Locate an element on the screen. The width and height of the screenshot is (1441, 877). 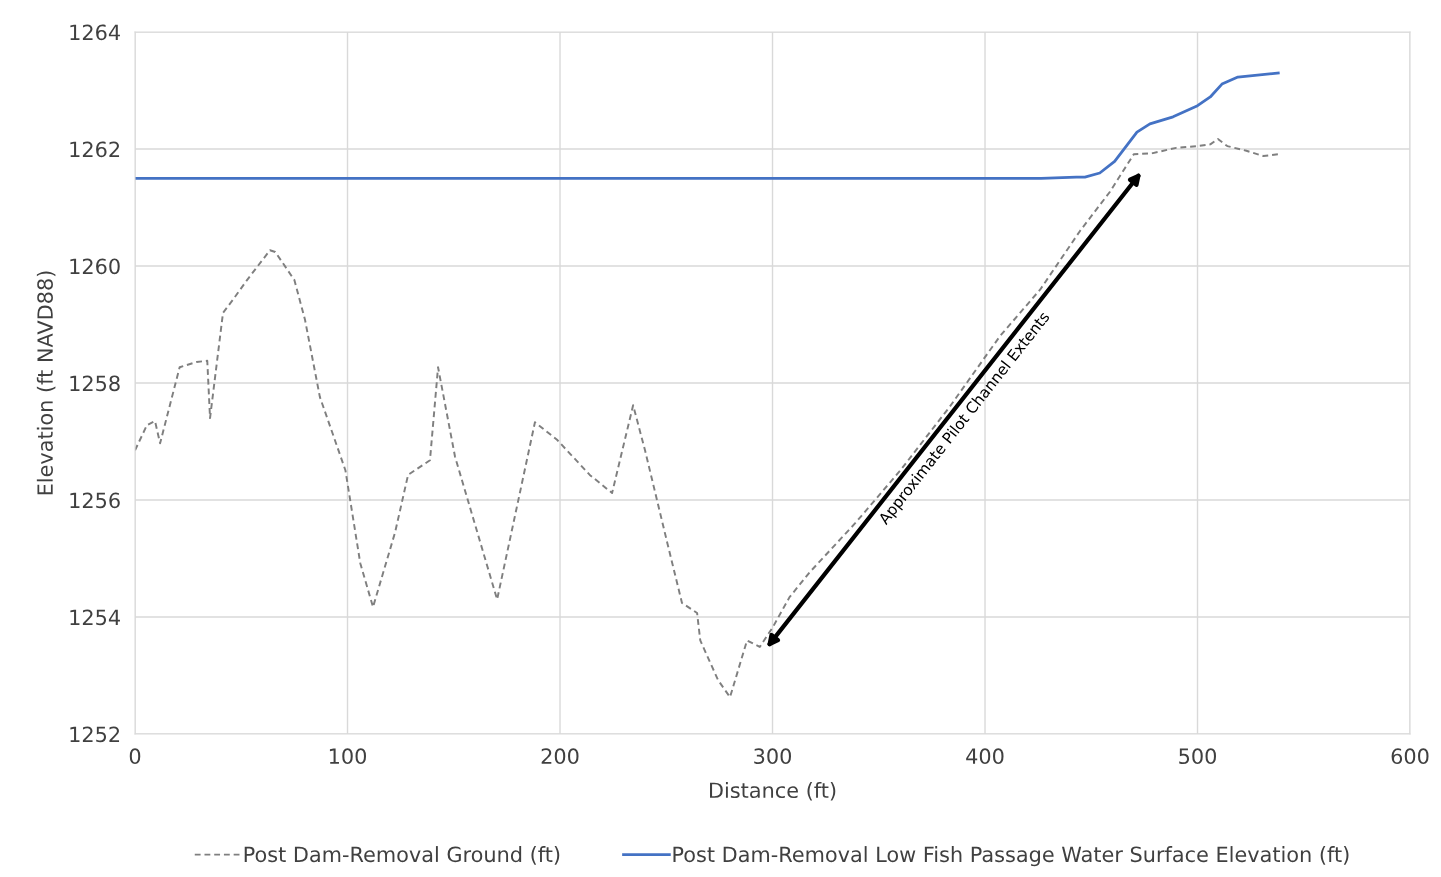
line-series is located at coordinates (707, 125).